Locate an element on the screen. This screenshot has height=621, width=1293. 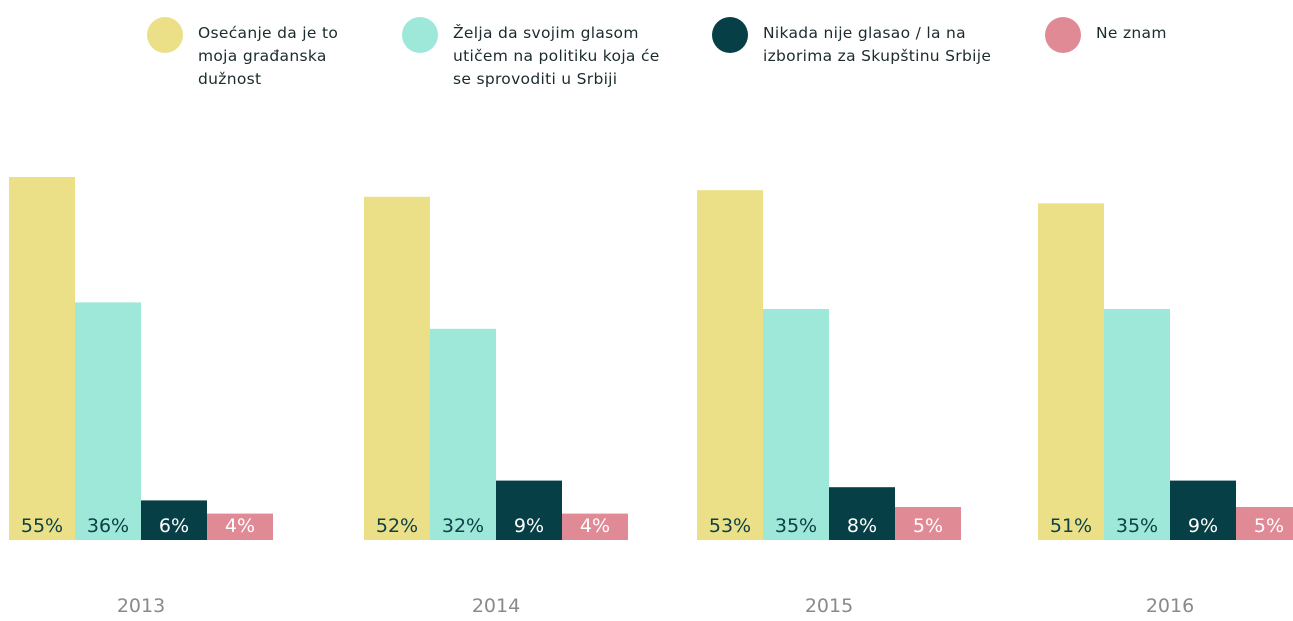
x-tick-label: 2014 is located at coordinates (496, 606).